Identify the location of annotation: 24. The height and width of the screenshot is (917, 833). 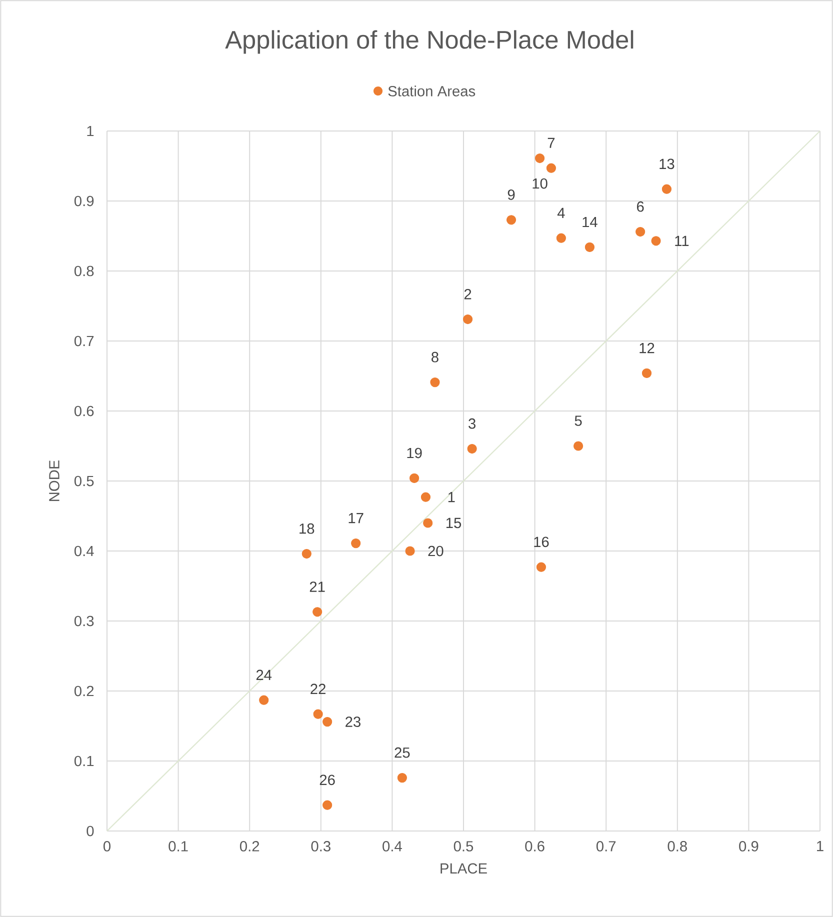
(264, 675).